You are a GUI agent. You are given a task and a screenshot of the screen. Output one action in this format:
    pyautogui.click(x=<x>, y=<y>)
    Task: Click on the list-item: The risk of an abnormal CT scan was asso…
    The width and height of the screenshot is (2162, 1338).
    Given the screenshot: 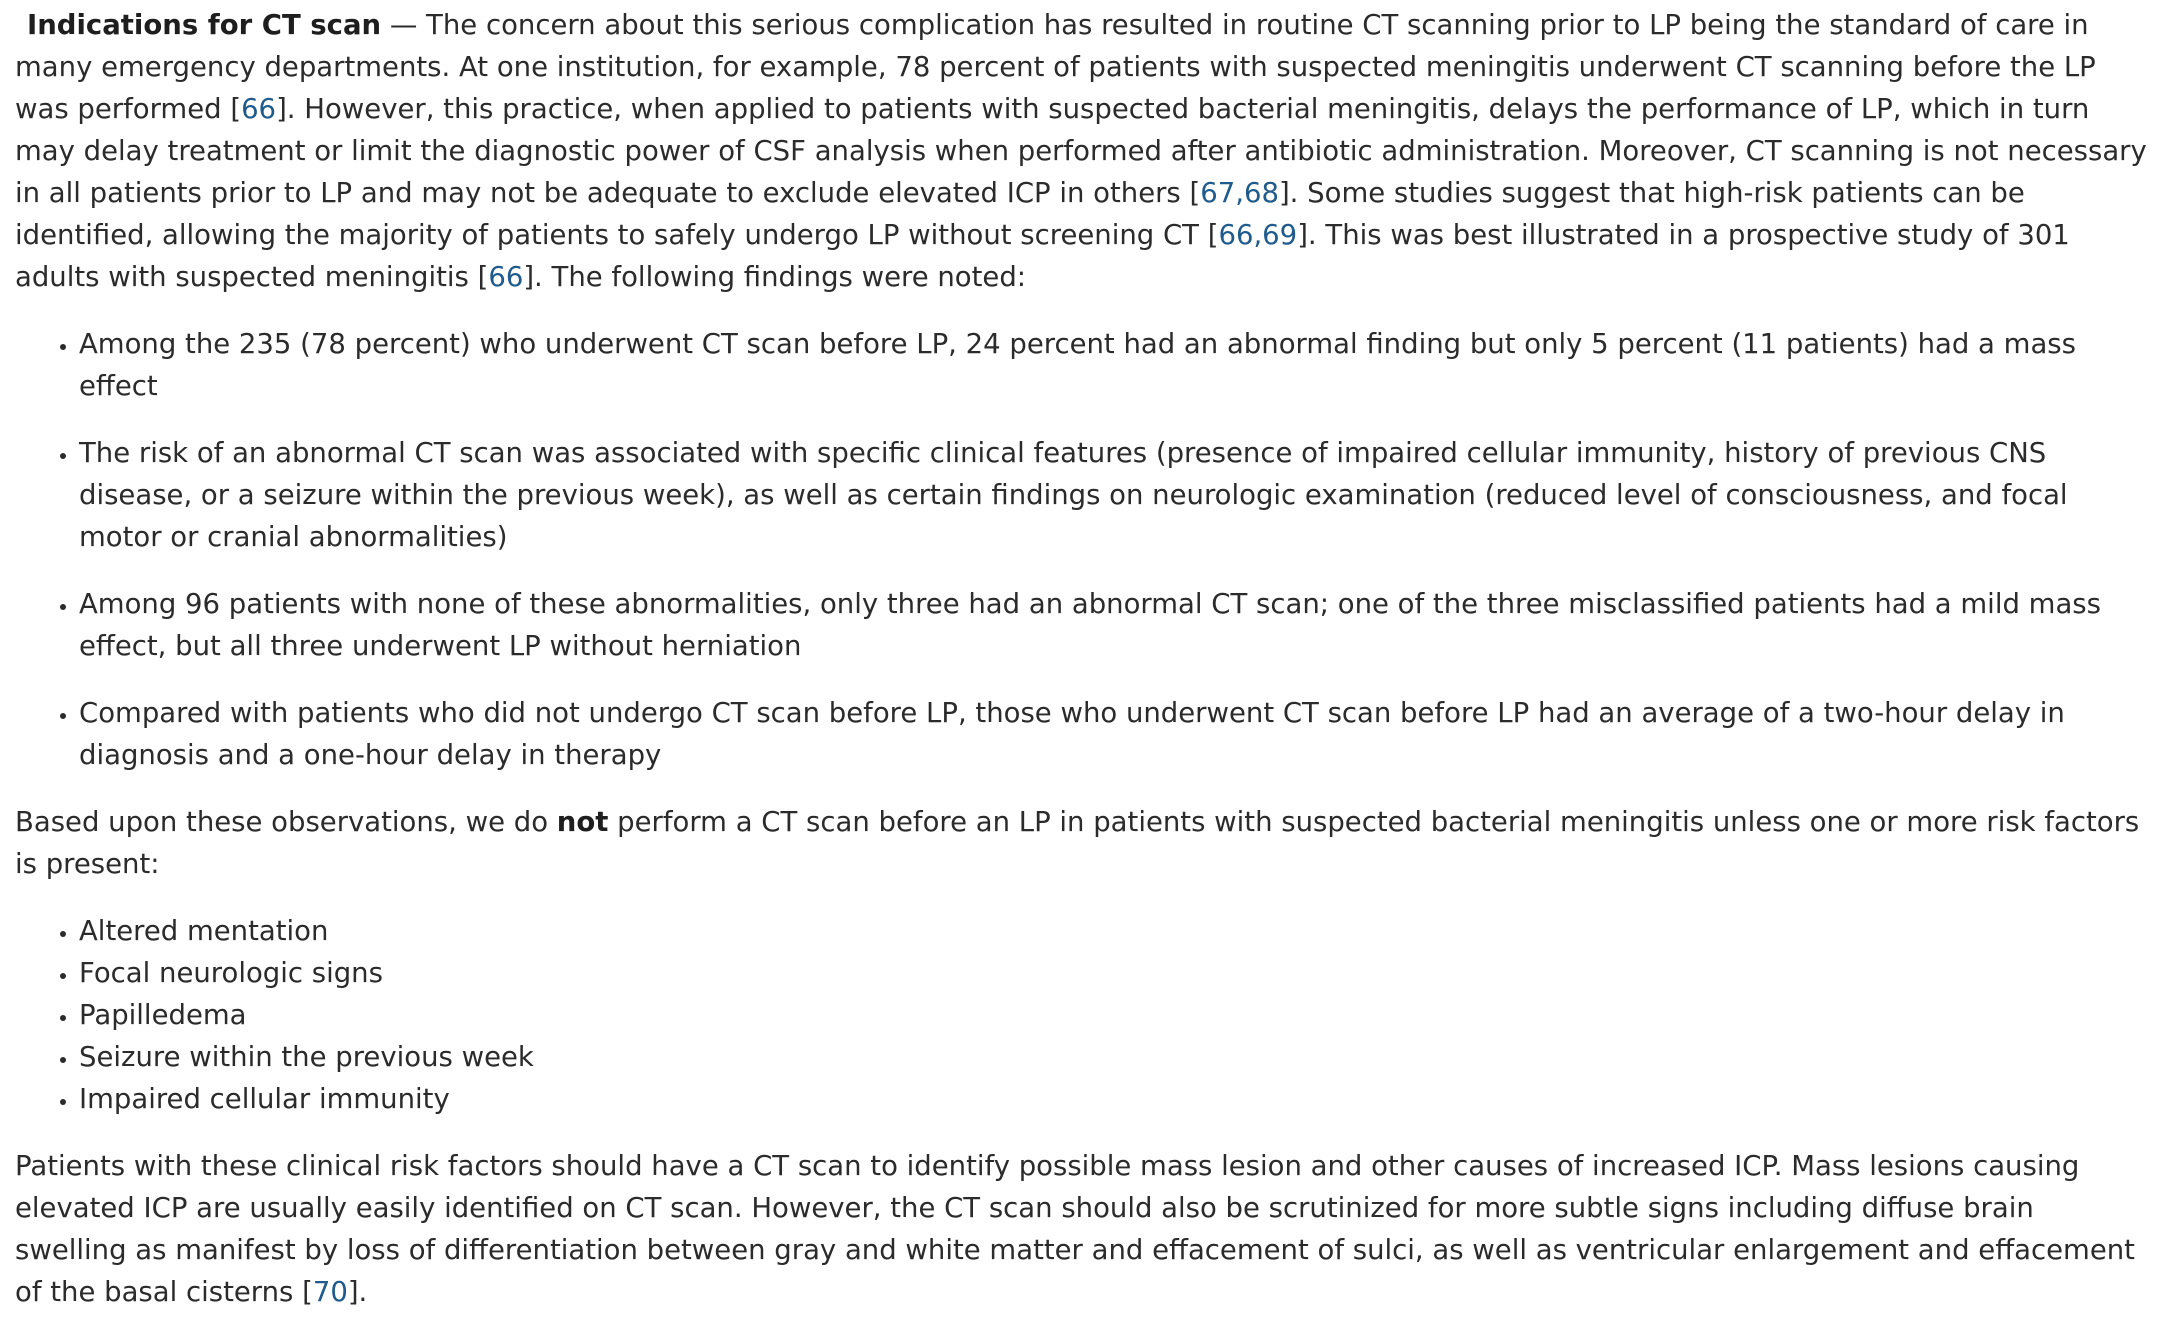 What is the action you would take?
    pyautogui.click(x=1114, y=495)
    